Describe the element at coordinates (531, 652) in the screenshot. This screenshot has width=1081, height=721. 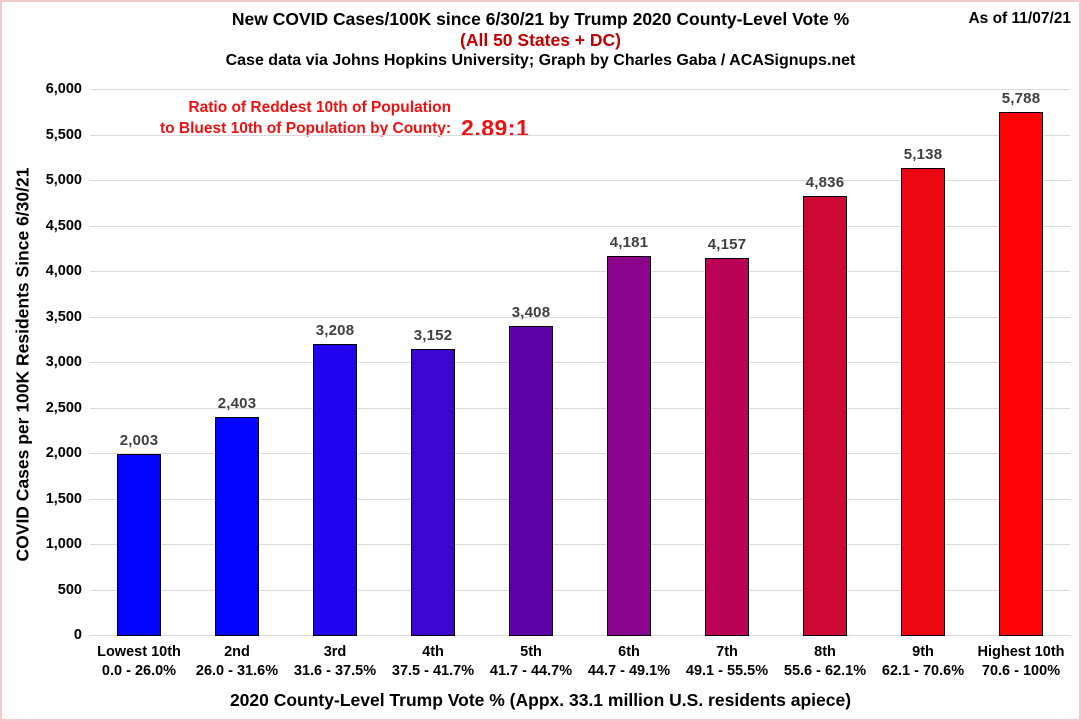
I see `x-tick-tier: 5th` at that location.